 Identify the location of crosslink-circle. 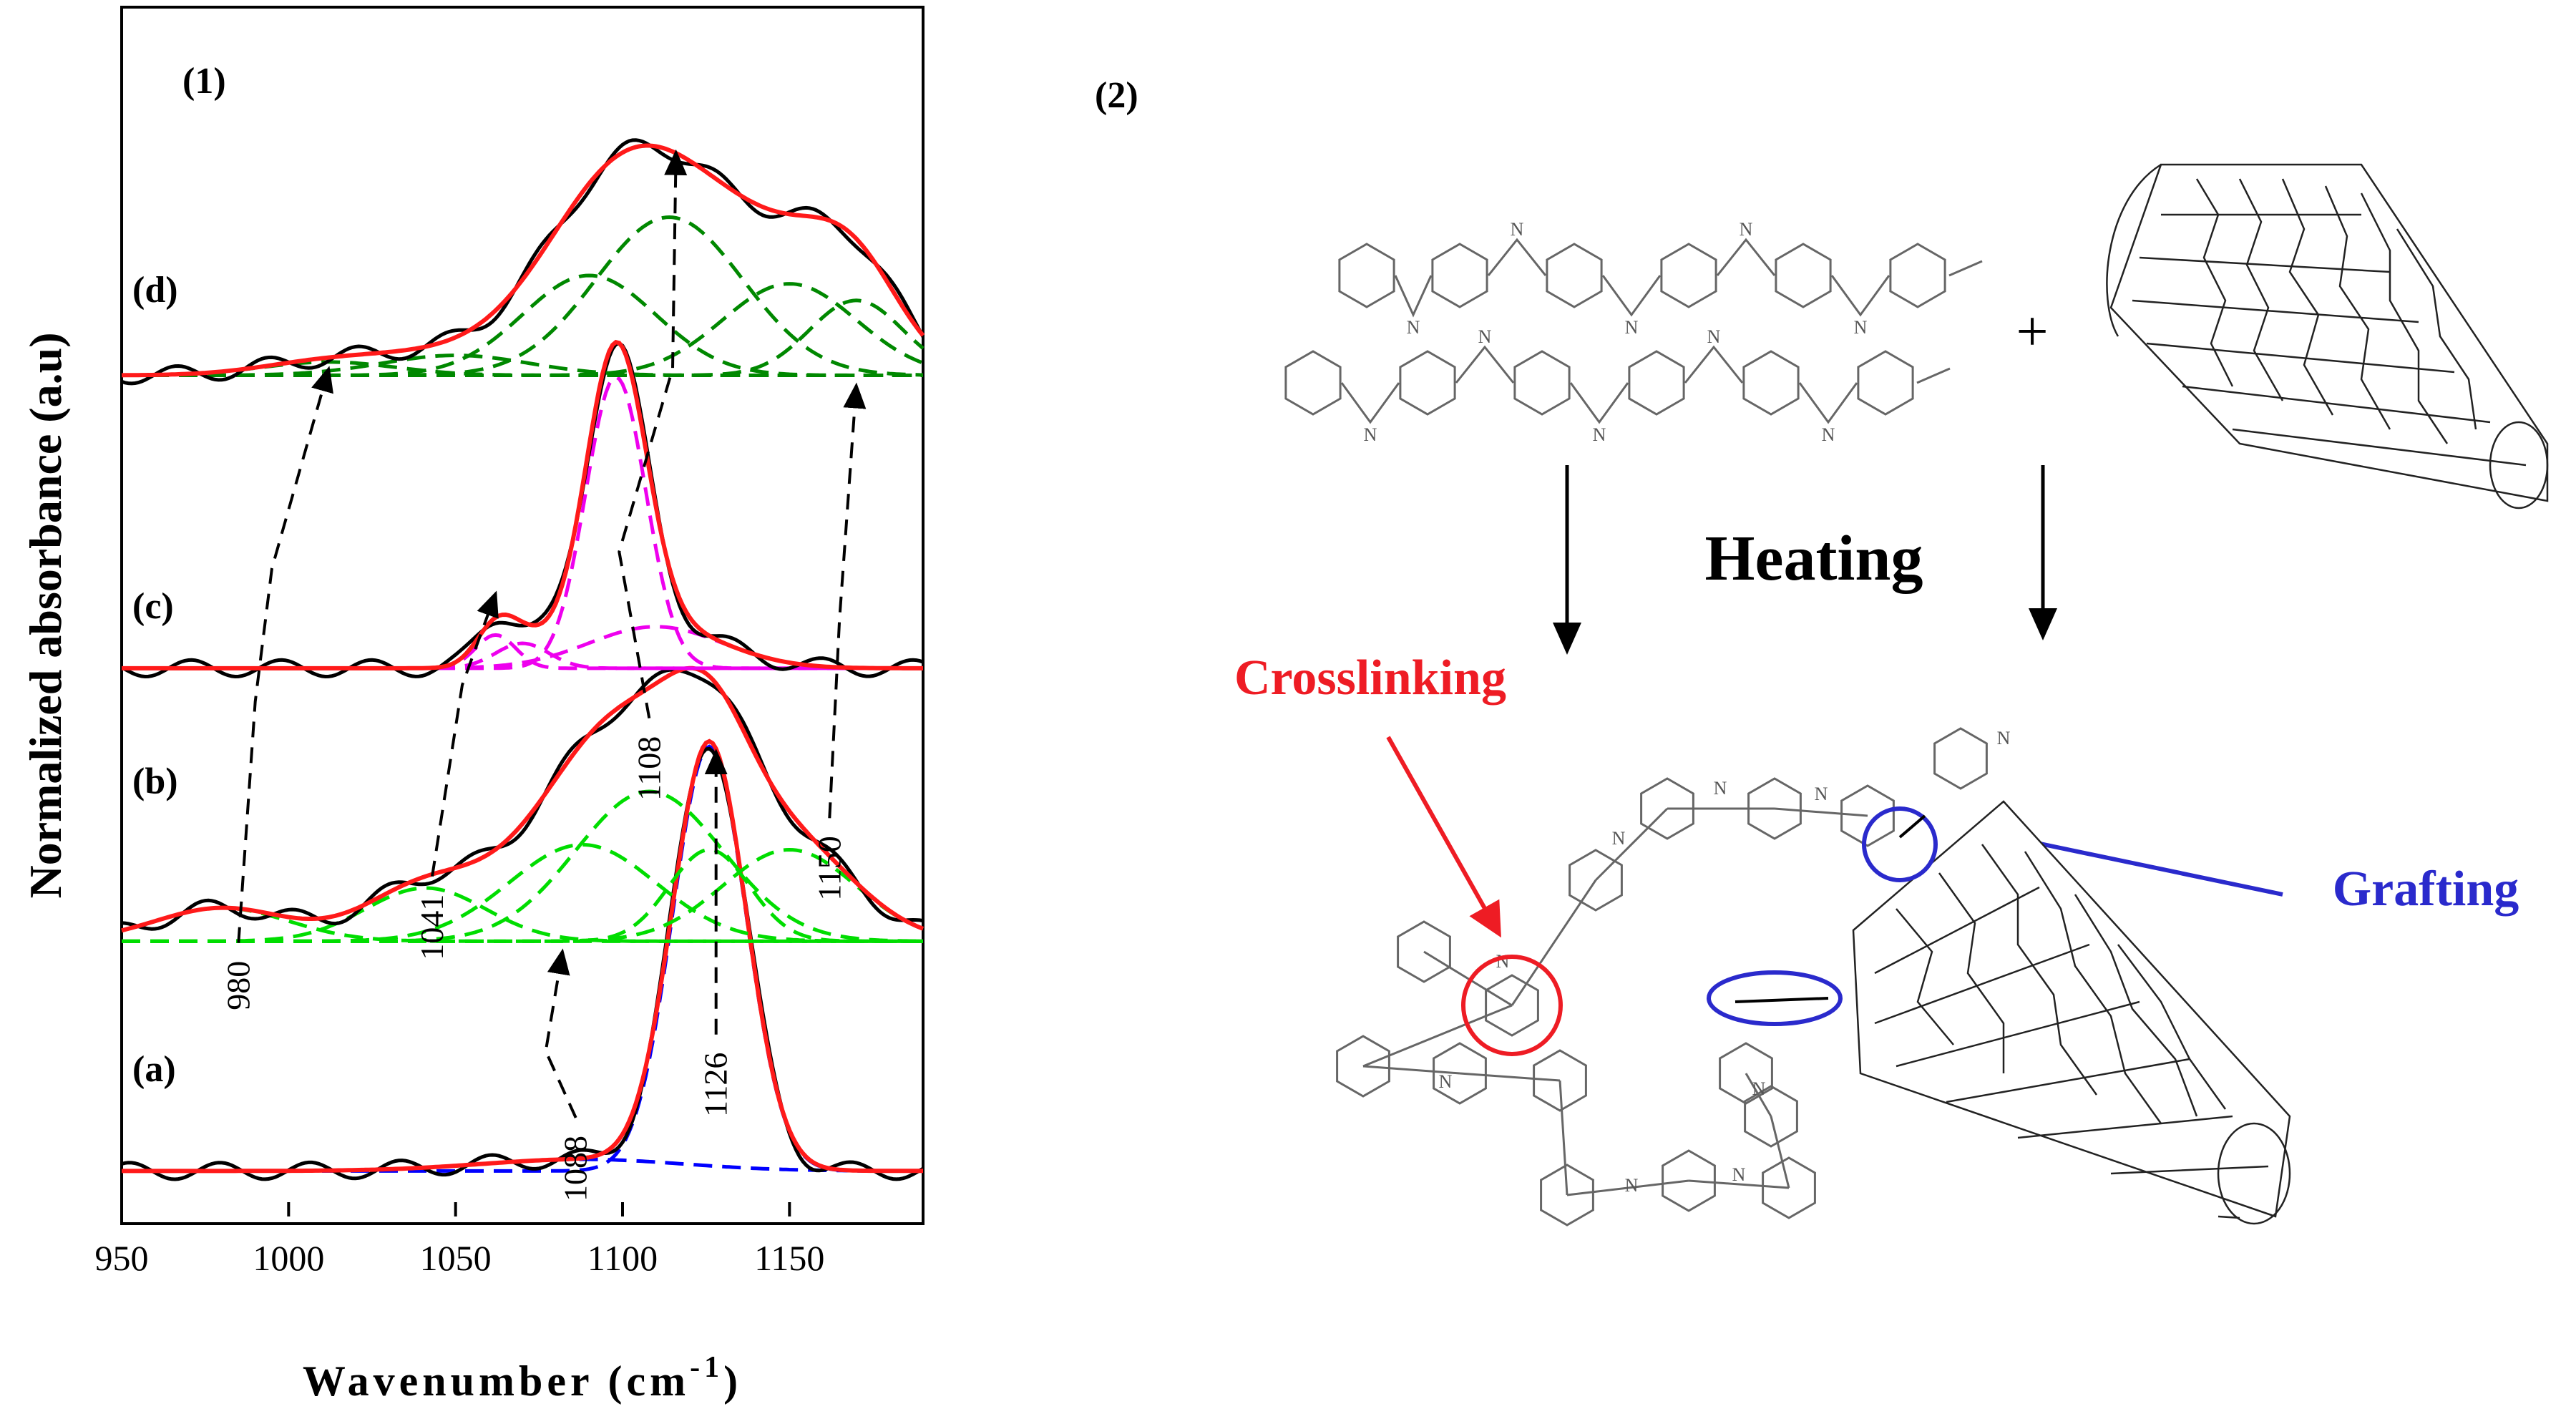
(1512, 1006).